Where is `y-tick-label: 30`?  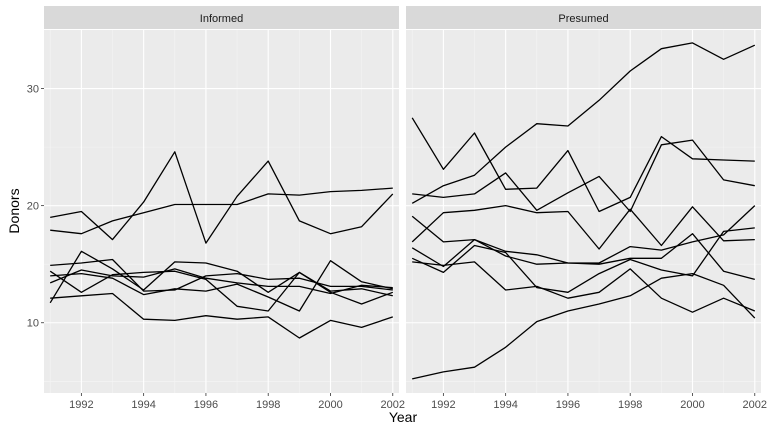
y-tick-label: 30 is located at coordinates (33, 90).